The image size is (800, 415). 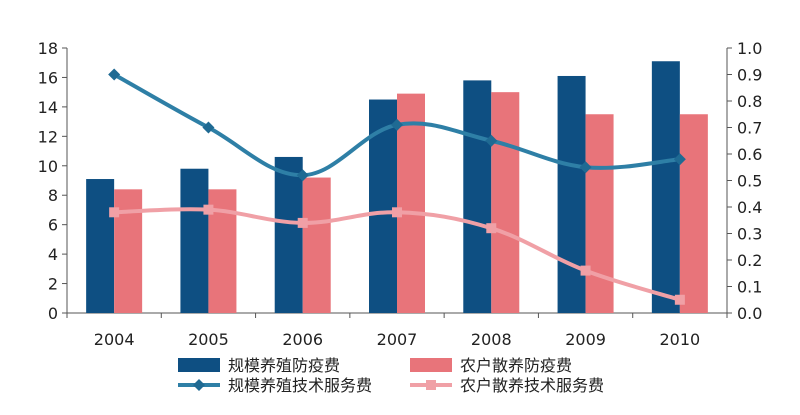 What do you see at coordinates (749, 207) in the screenshot?
I see `y-right-tick-label: 0.4` at bounding box center [749, 207].